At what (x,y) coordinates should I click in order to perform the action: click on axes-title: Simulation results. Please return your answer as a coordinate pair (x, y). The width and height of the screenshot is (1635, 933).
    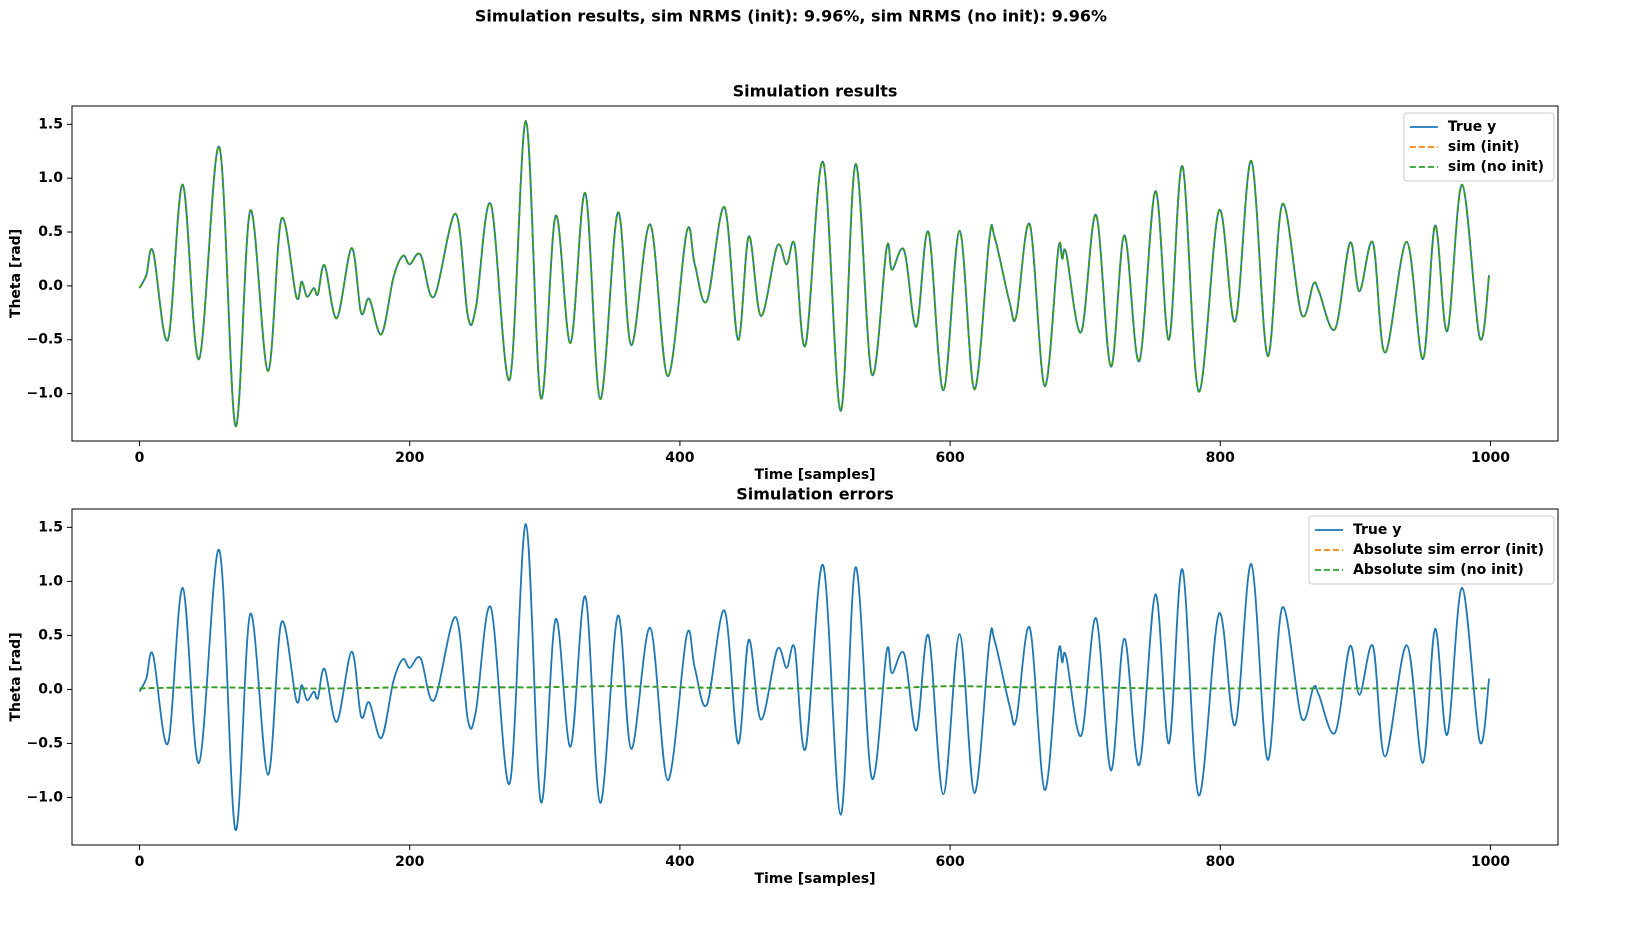
    Looking at the image, I should click on (815, 91).